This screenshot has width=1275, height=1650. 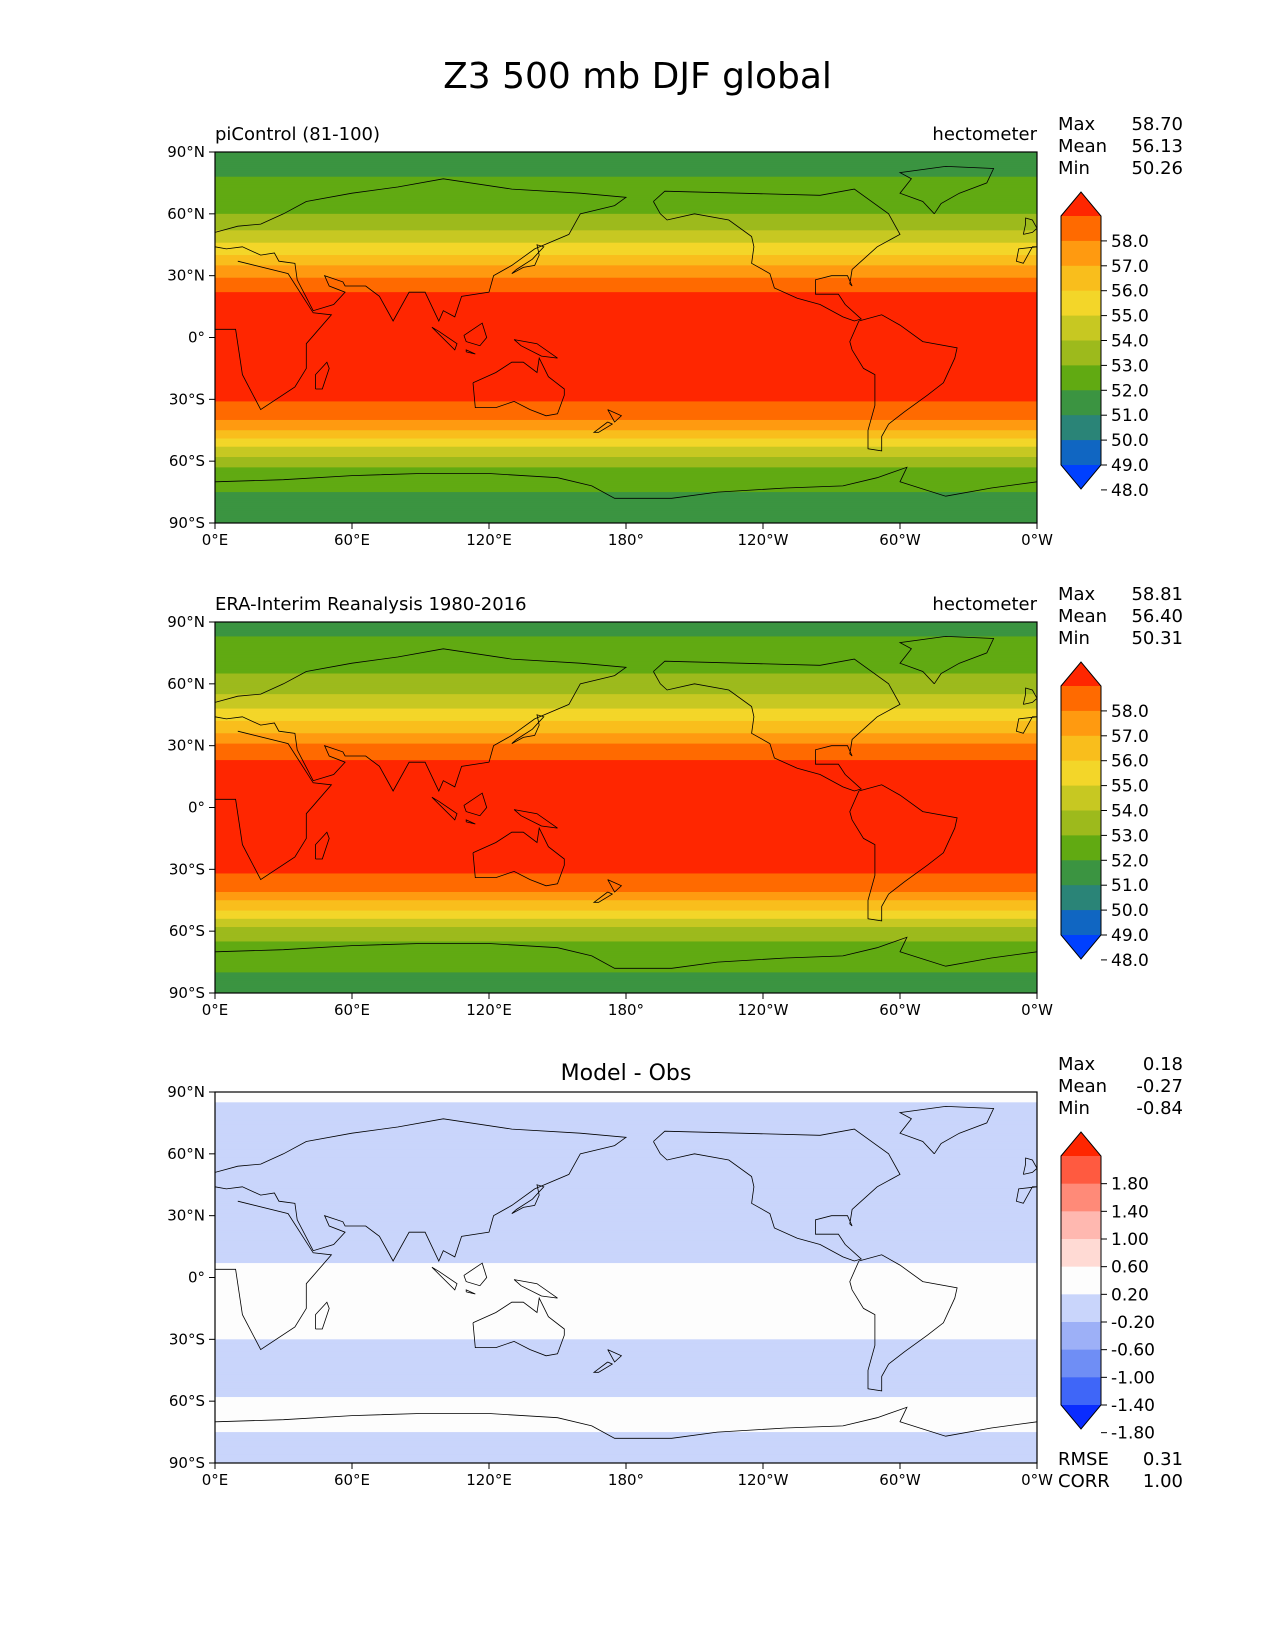 I want to click on x-tick-label: 60°W, so click(x=900, y=540).